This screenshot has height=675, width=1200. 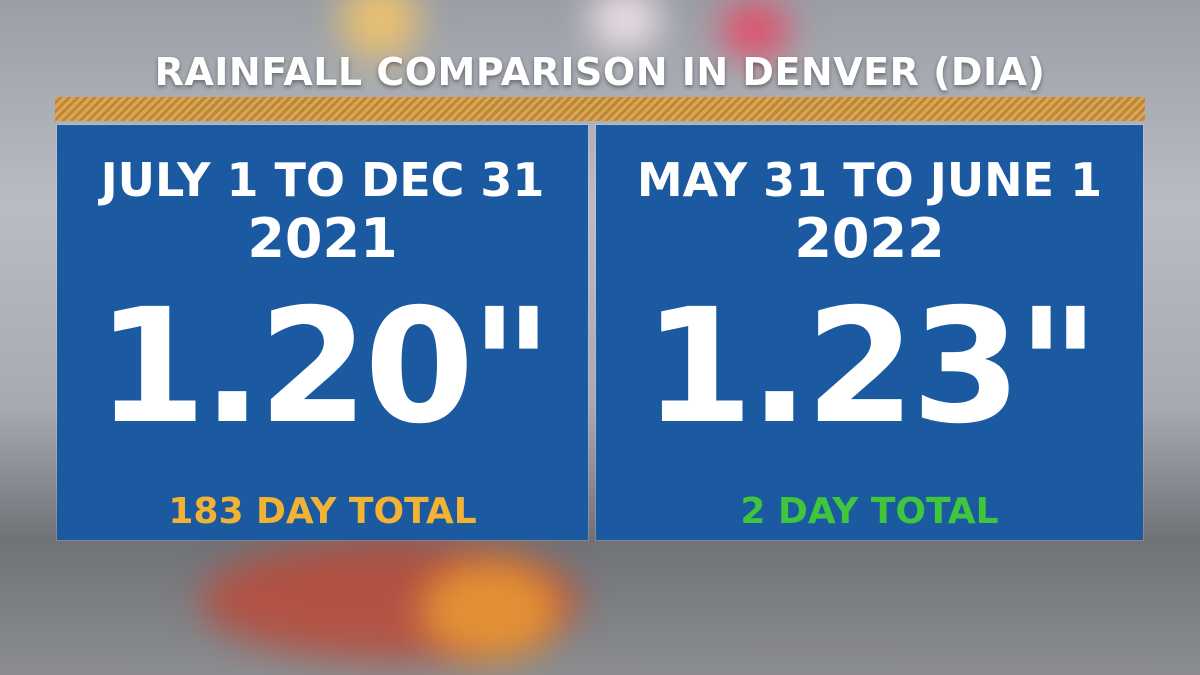 I want to click on footer: 2 DAY TOTAL, so click(x=869, y=511).